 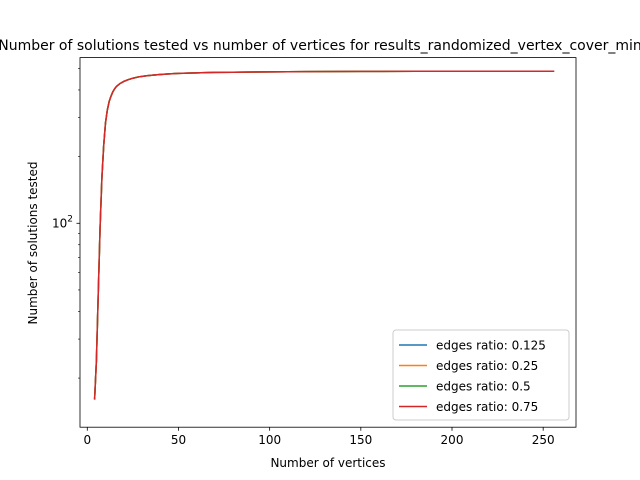 What do you see at coordinates (319, 437) in the screenshot?
I see `x-axis-ticks: 0 50 100 150 200 250` at bounding box center [319, 437].